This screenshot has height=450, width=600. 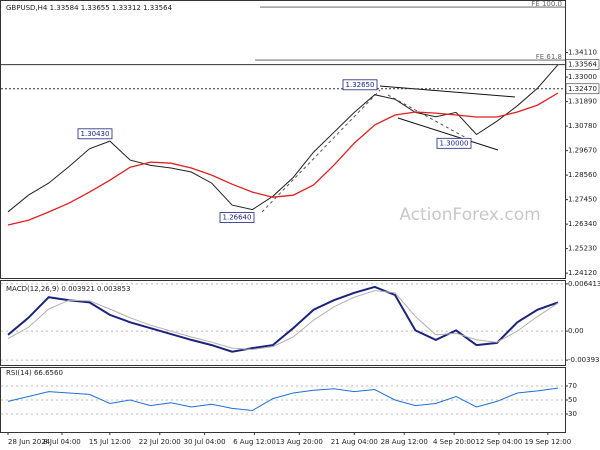 I want to click on x-tick-label: 28 Aug 12:00, so click(x=404, y=442).